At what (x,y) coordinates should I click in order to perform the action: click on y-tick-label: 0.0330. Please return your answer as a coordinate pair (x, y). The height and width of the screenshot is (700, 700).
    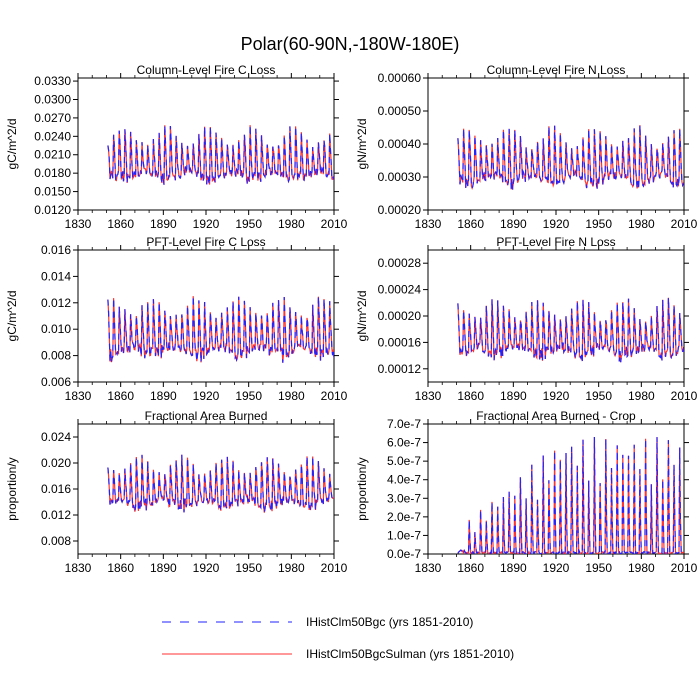
    Looking at the image, I should click on (52, 81).